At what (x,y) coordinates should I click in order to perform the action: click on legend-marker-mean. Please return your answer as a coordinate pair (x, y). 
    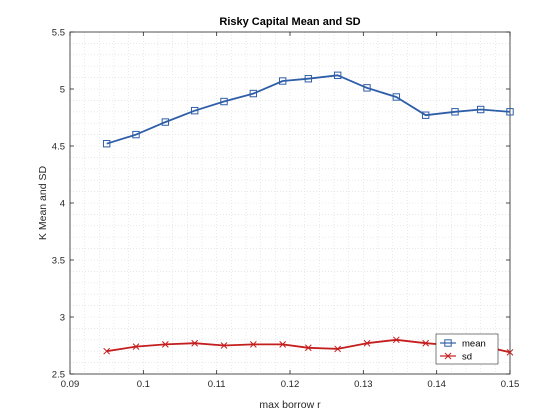
    Looking at the image, I should click on (448, 343).